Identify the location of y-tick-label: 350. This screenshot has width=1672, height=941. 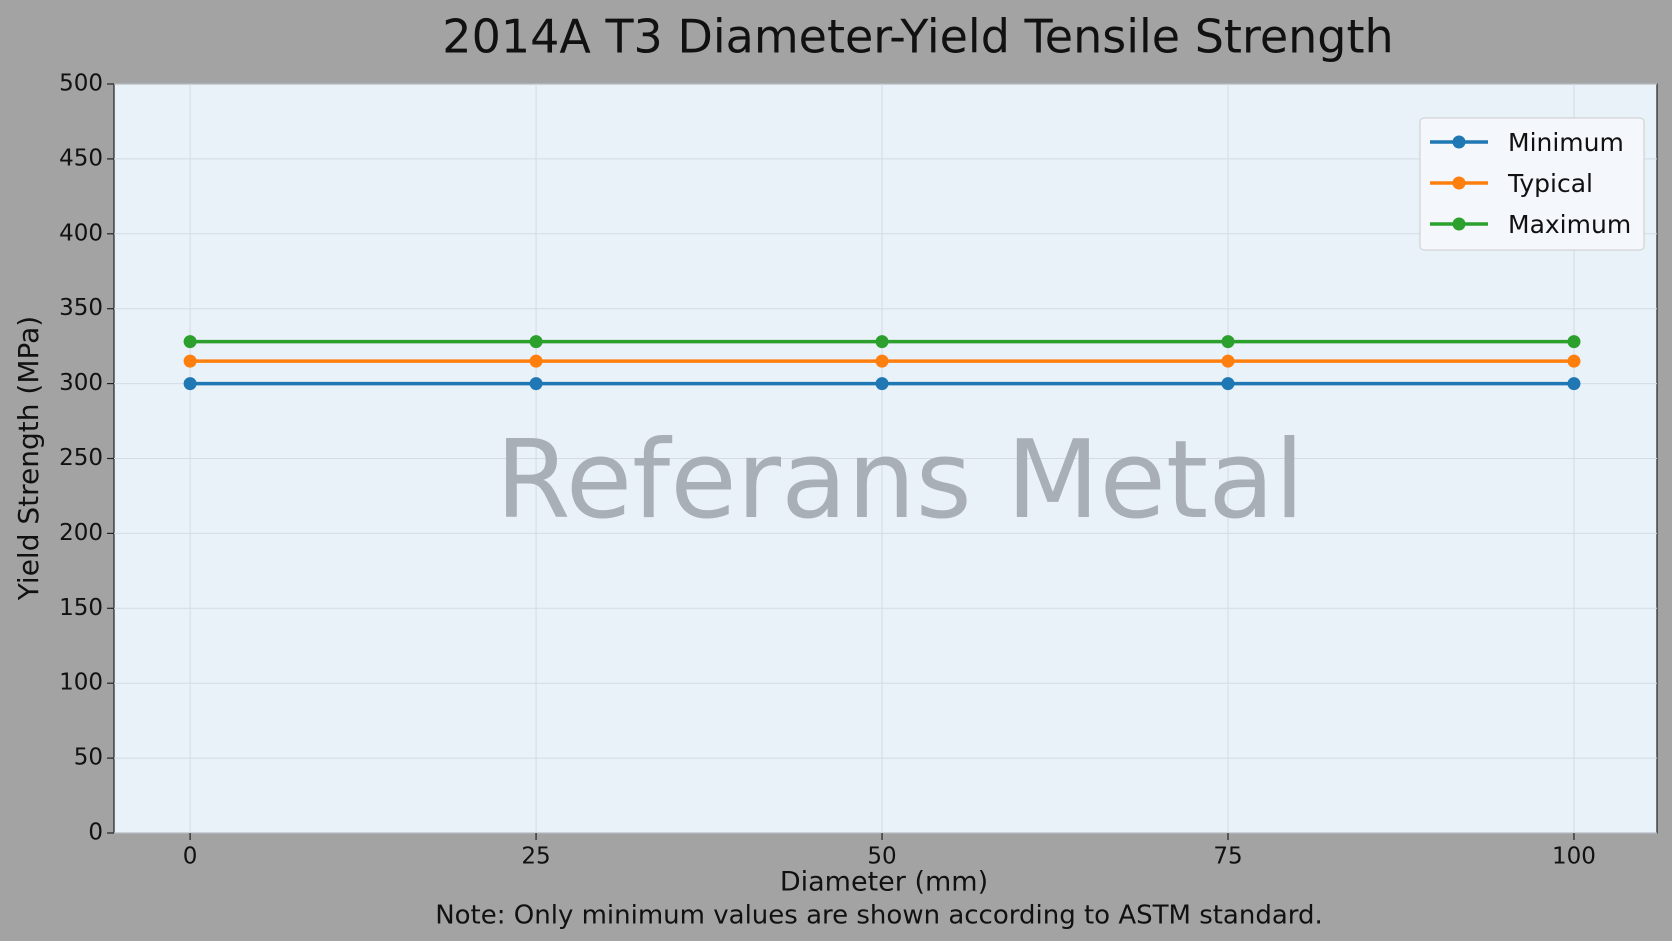
(81, 308).